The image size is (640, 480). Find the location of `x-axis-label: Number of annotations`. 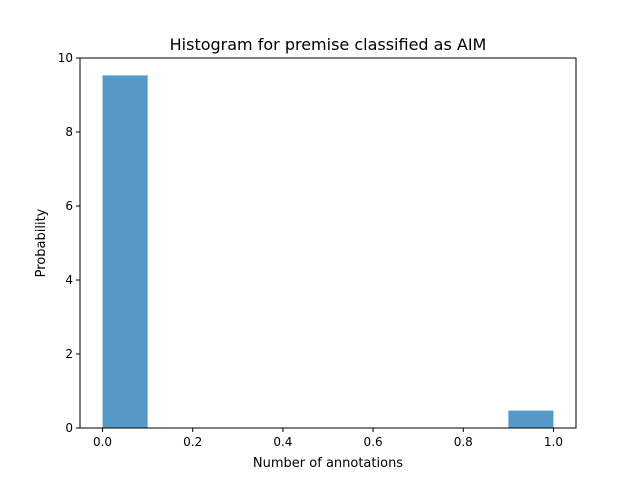

x-axis-label: Number of annotations is located at coordinates (328, 463).